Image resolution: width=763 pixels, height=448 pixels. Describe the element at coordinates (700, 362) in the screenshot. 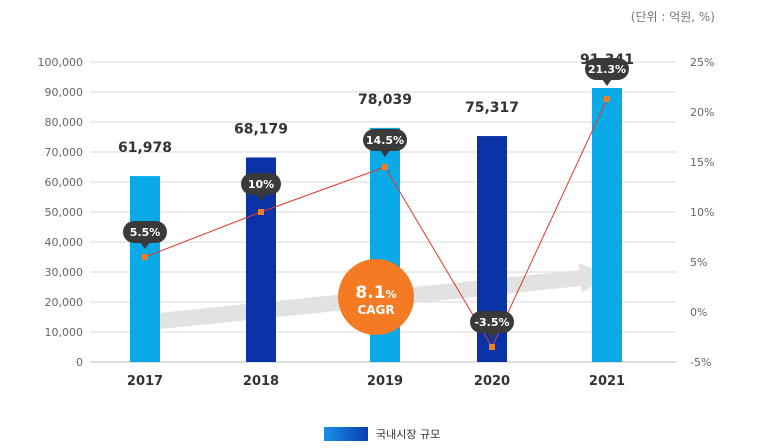

I see `right-tick-label: -5%` at that location.